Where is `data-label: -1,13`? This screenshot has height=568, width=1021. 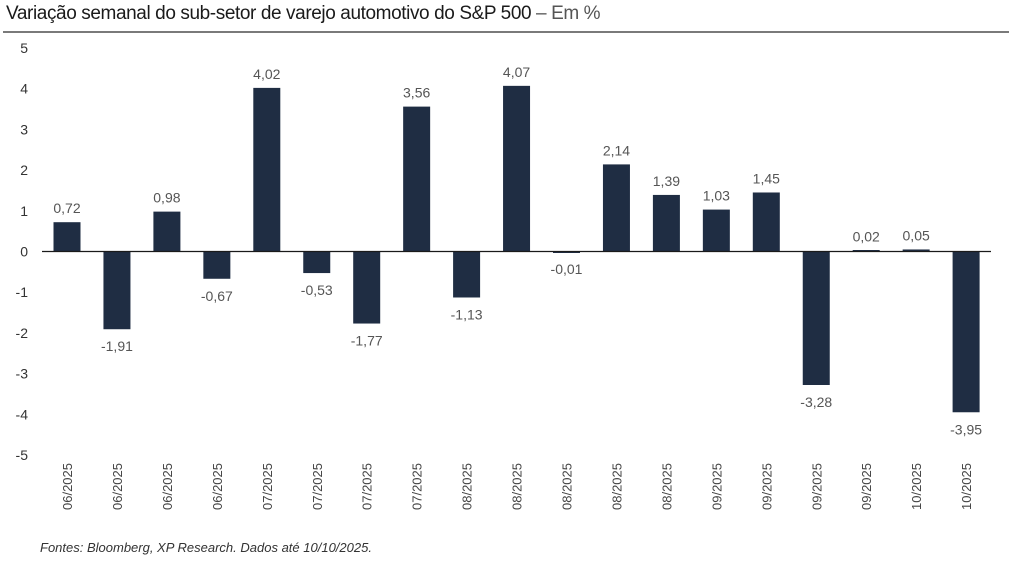
data-label: -1,13 is located at coordinates (467, 314).